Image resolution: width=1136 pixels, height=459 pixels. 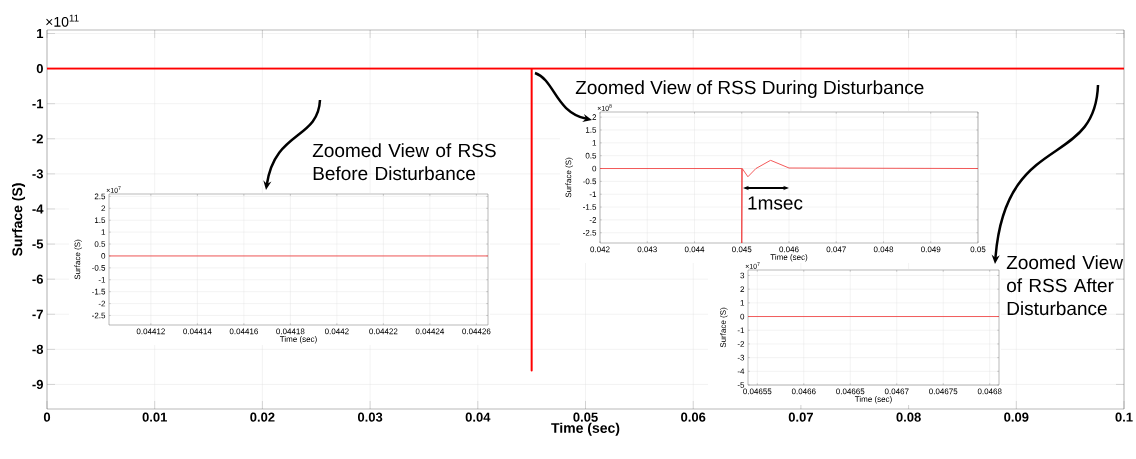 I want to click on x-tick-label: 0.048, so click(x=883, y=249).